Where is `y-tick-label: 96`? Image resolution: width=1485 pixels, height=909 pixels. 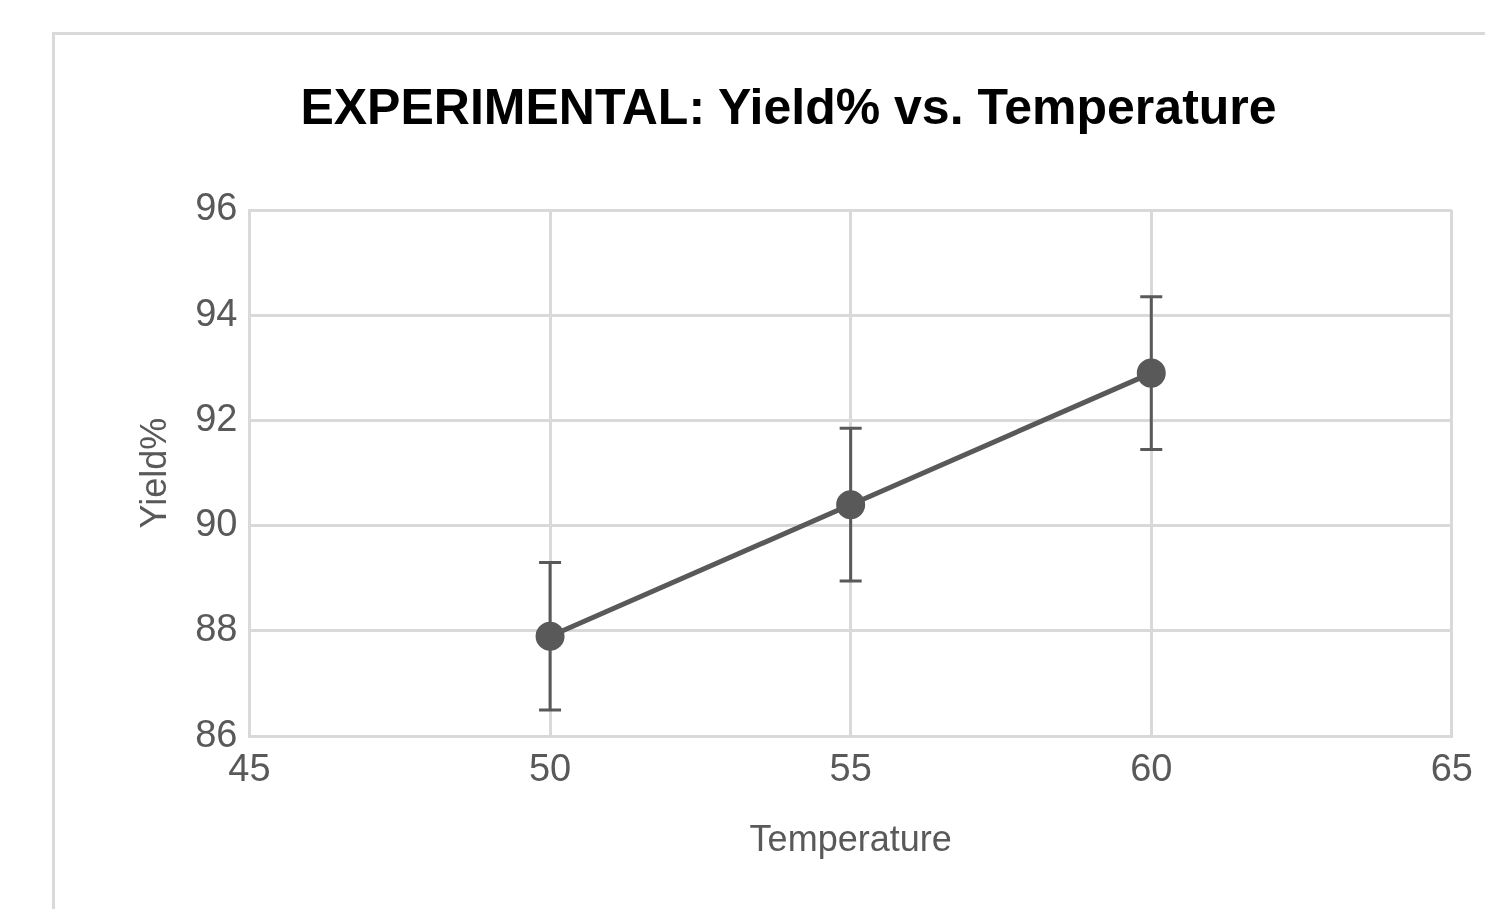
y-tick-label: 96 is located at coordinates (216, 207).